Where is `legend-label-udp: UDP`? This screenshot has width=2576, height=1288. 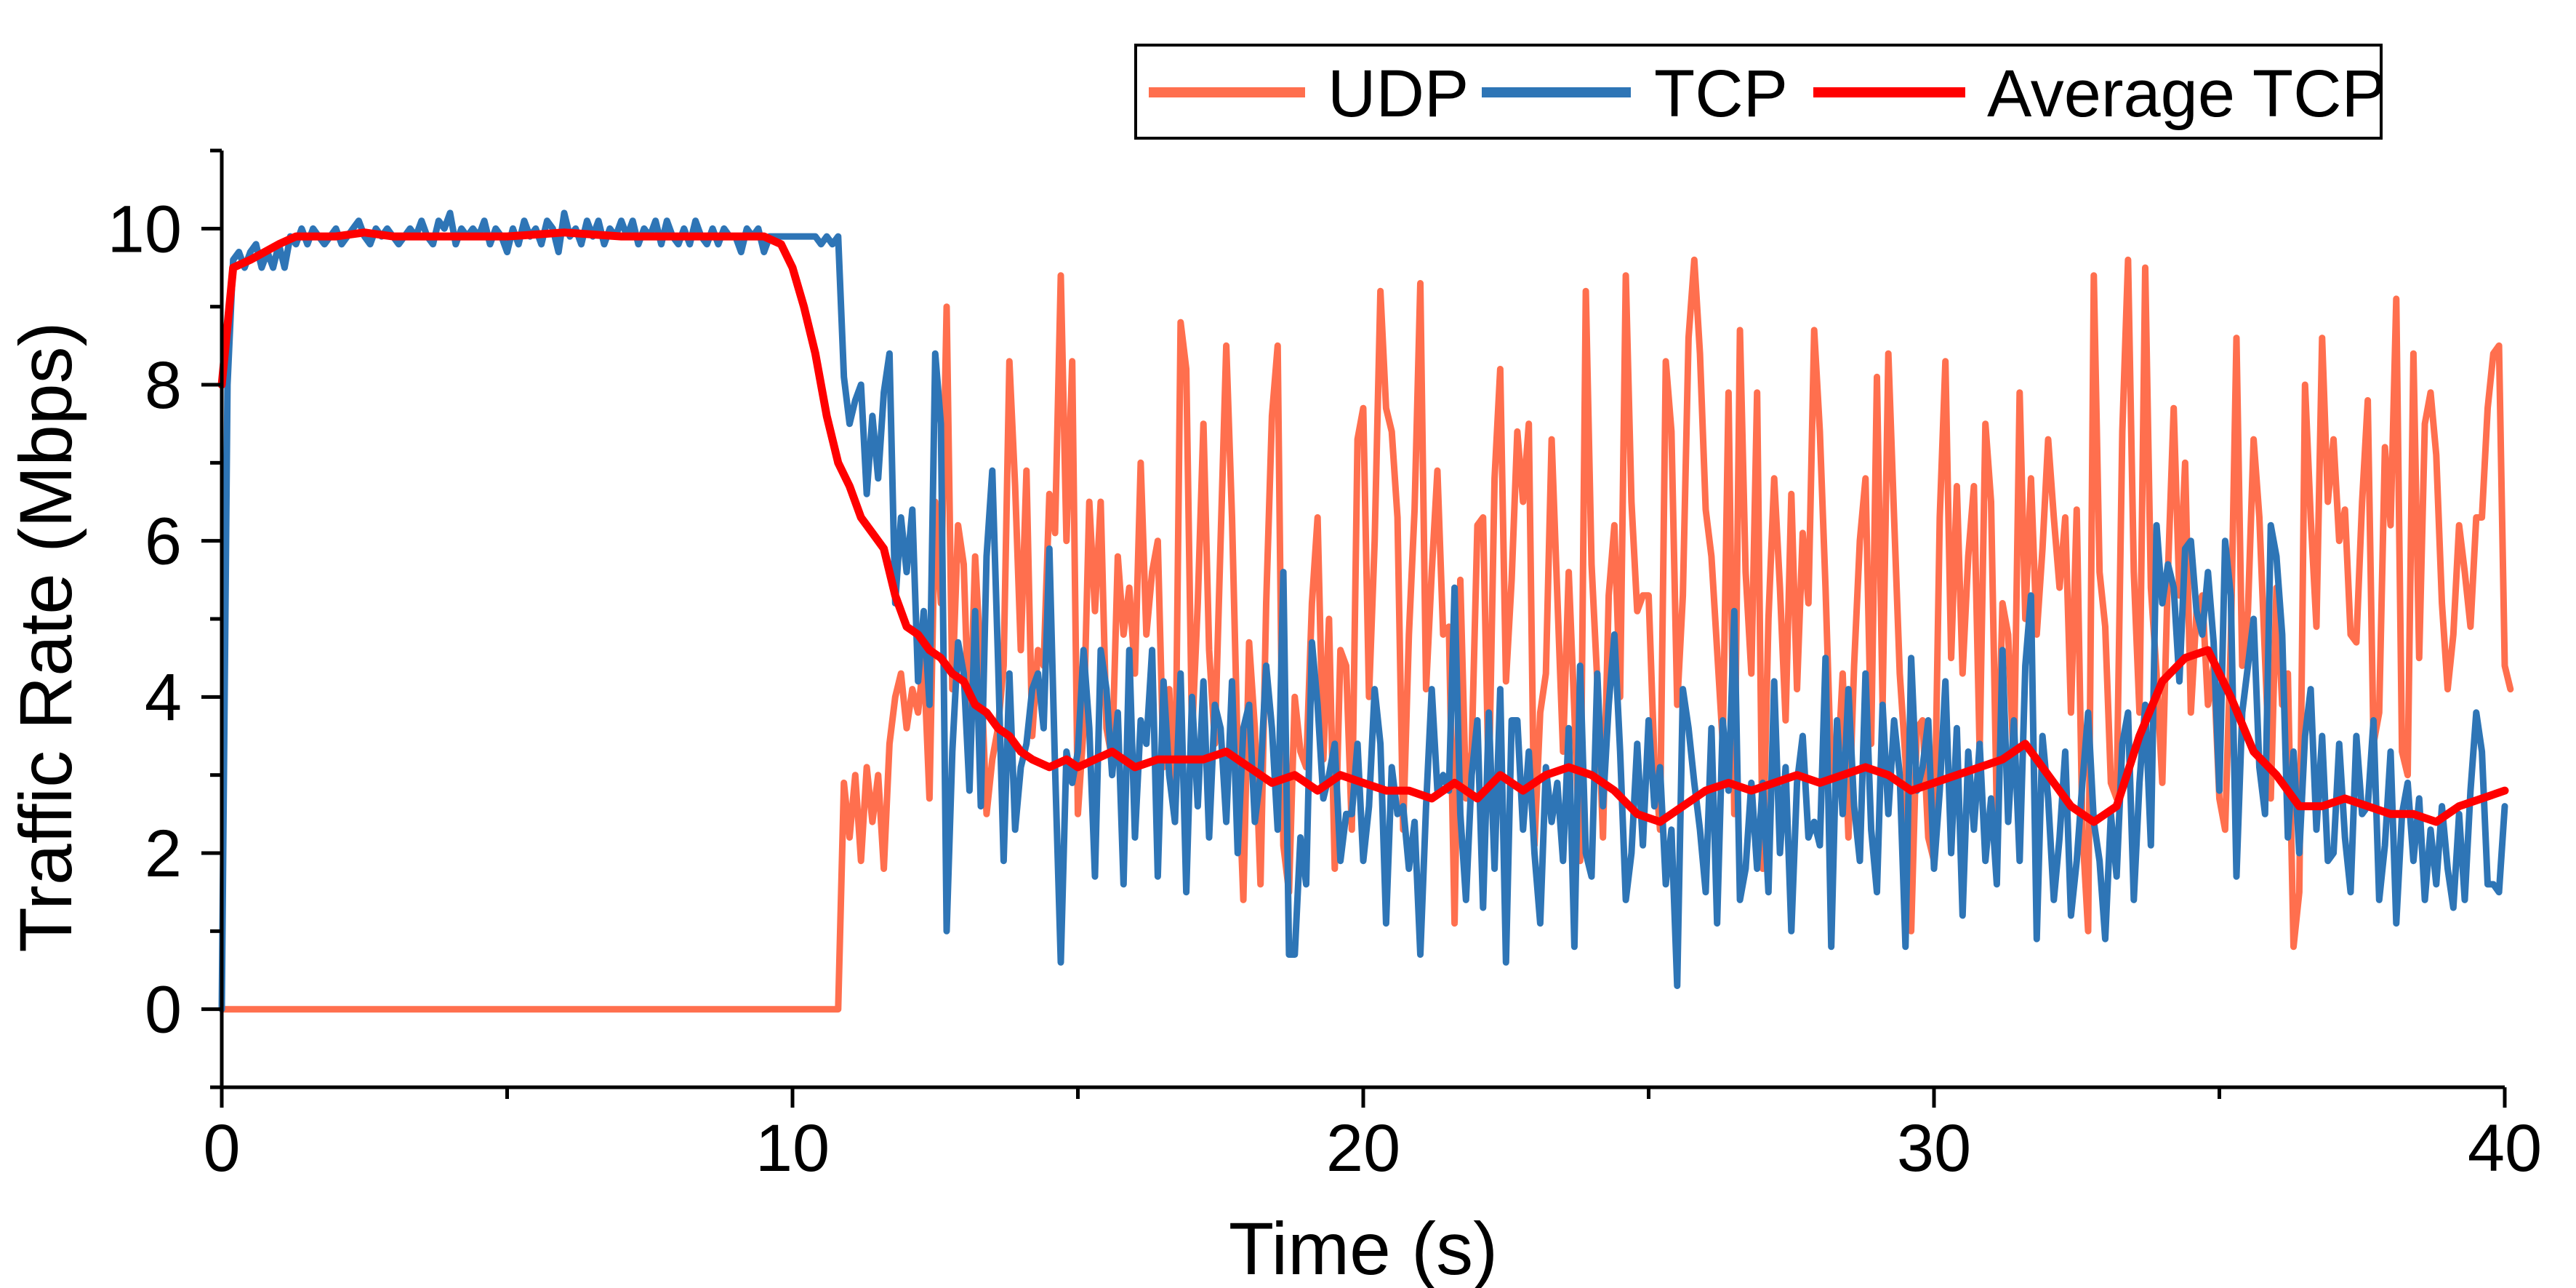
legend-label-udp: UDP is located at coordinates (1399, 94).